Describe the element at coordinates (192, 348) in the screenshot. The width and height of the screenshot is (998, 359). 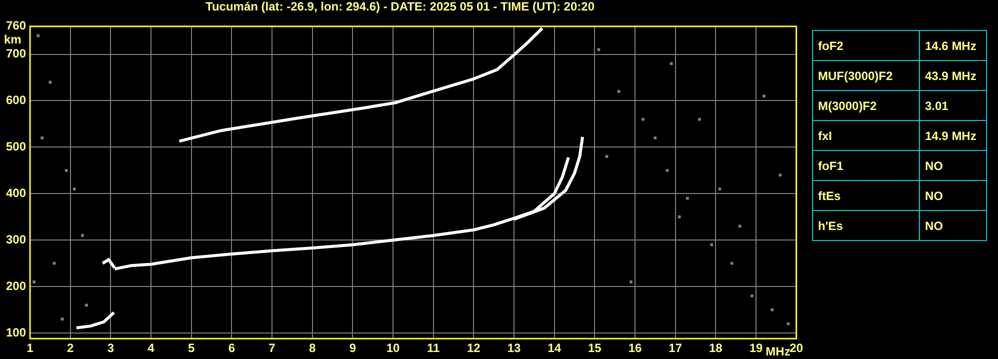
I see `x-tick-label: 5` at that location.